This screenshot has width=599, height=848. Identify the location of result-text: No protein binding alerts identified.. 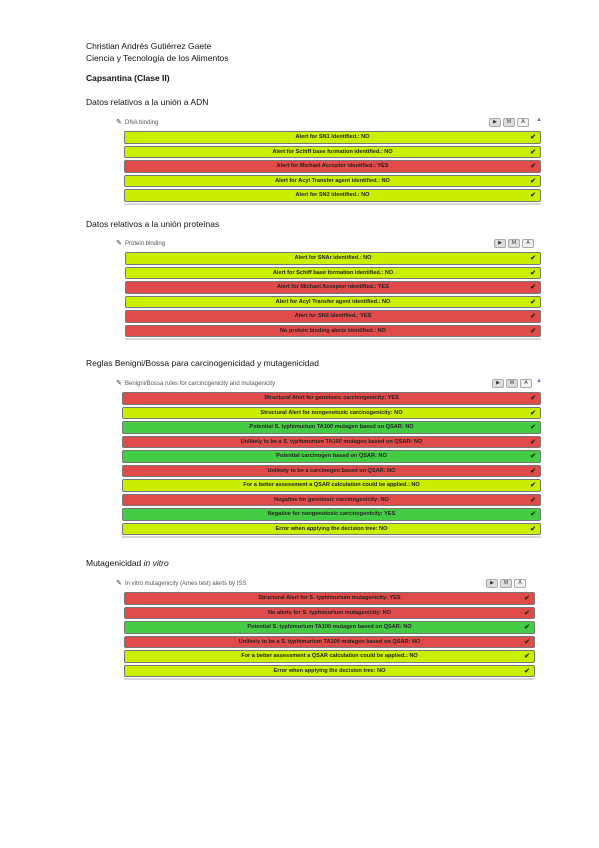
(333, 330).